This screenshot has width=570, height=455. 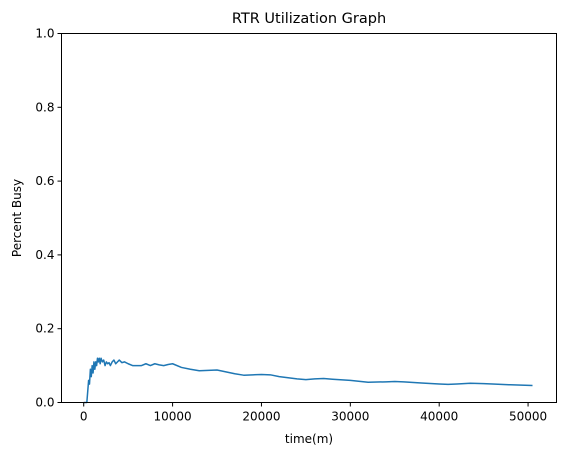 I want to click on y-tick-label: 0.6, so click(x=44, y=181).